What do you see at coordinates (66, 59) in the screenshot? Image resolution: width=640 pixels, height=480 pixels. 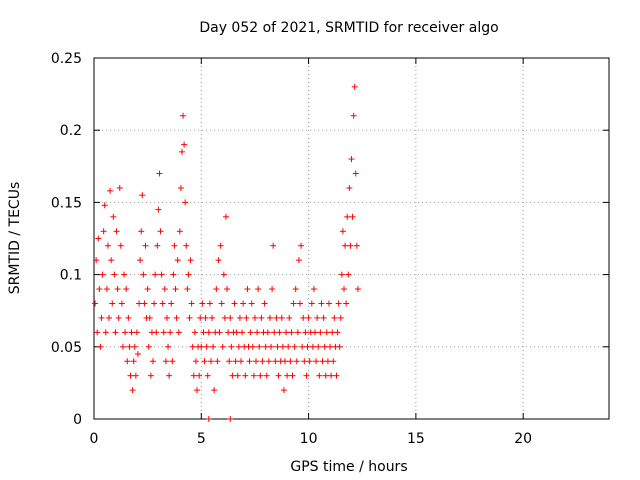 I see `y-tick-label: 0.25` at bounding box center [66, 59].